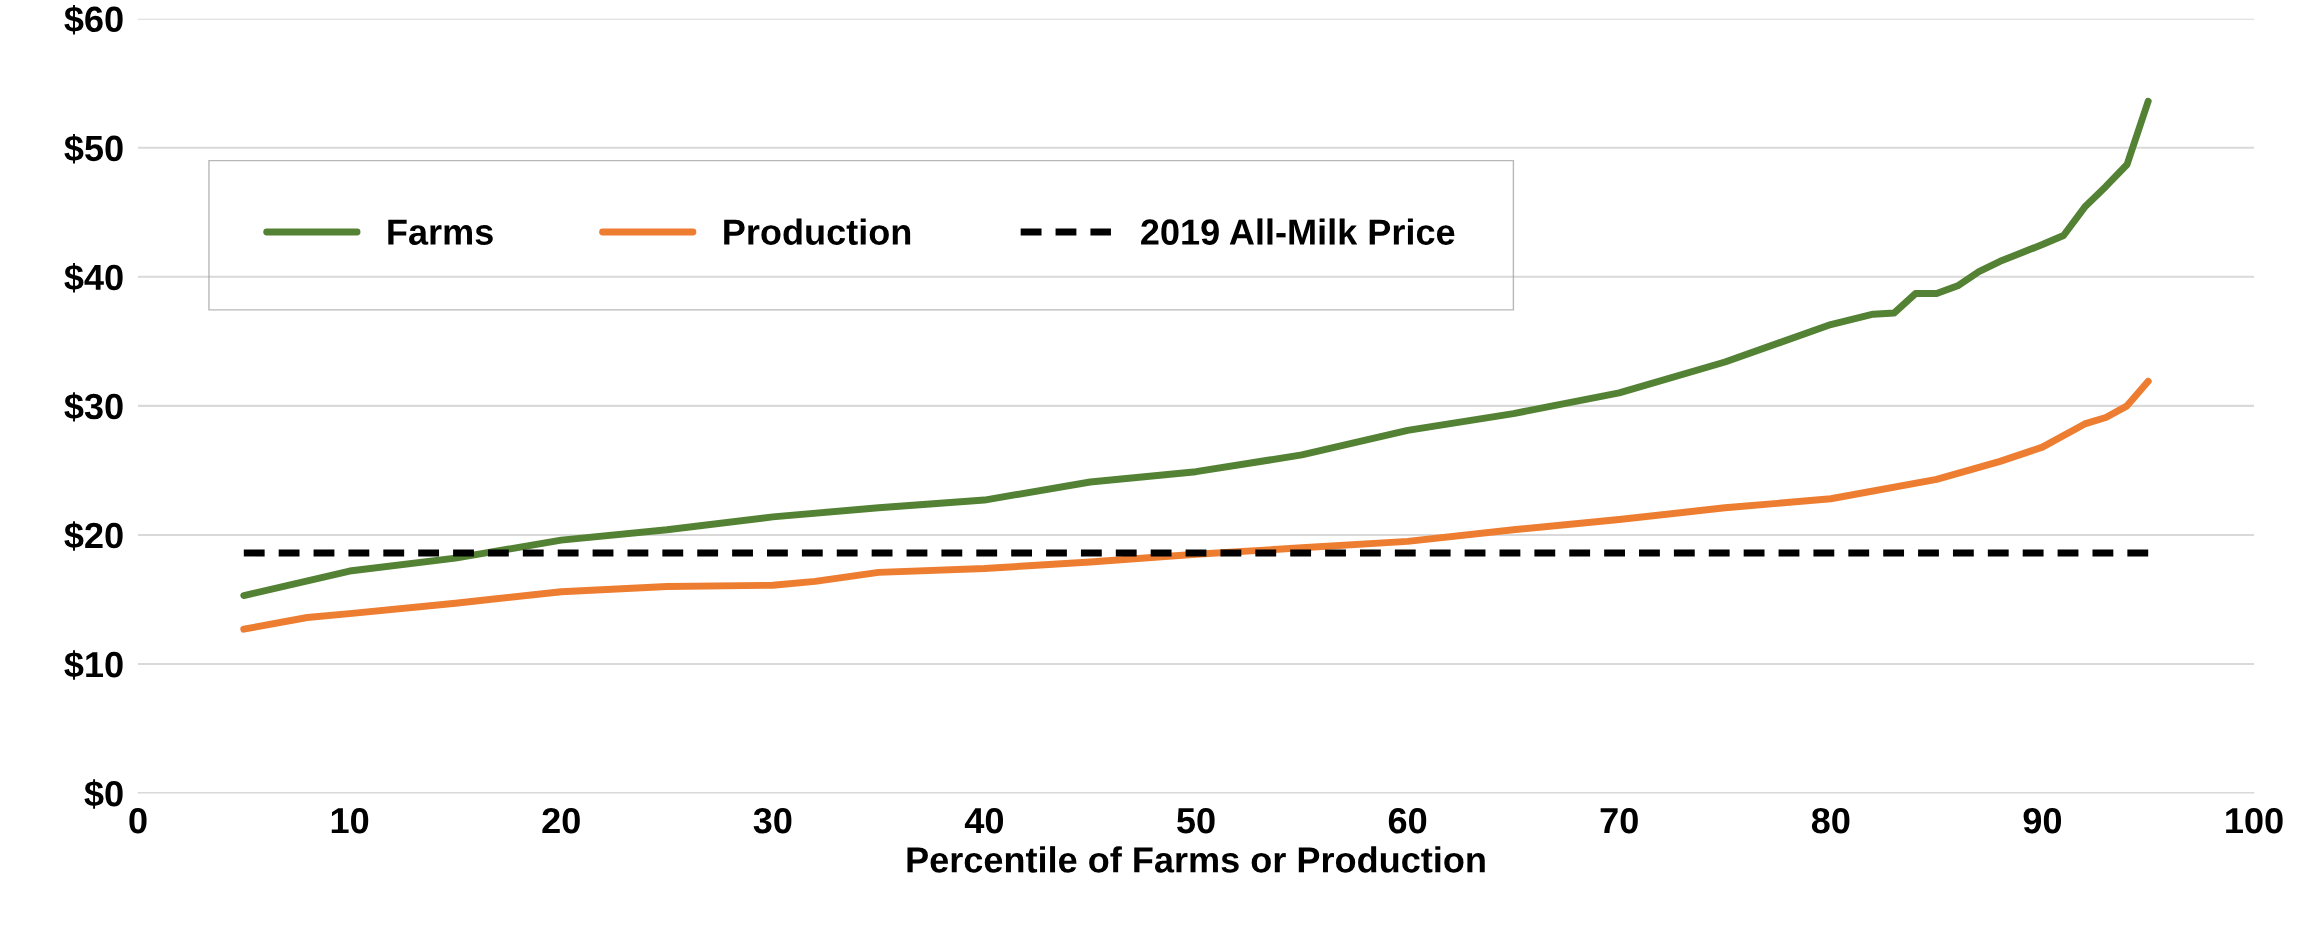 The height and width of the screenshot is (933, 2300). I want to click on x-tick-label: 80, so click(1830, 820).